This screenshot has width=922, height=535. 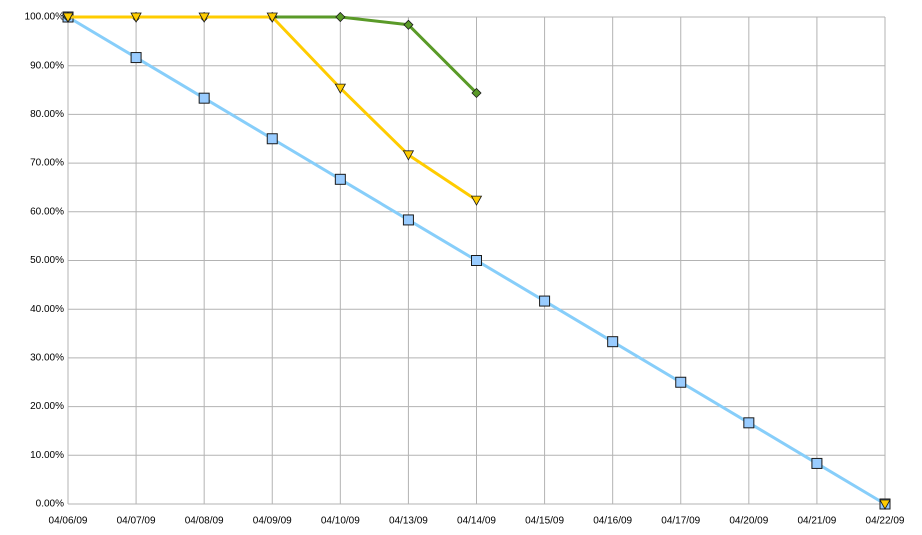 I want to click on x-tick-label: 04/17/09, so click(x=680, y=521).